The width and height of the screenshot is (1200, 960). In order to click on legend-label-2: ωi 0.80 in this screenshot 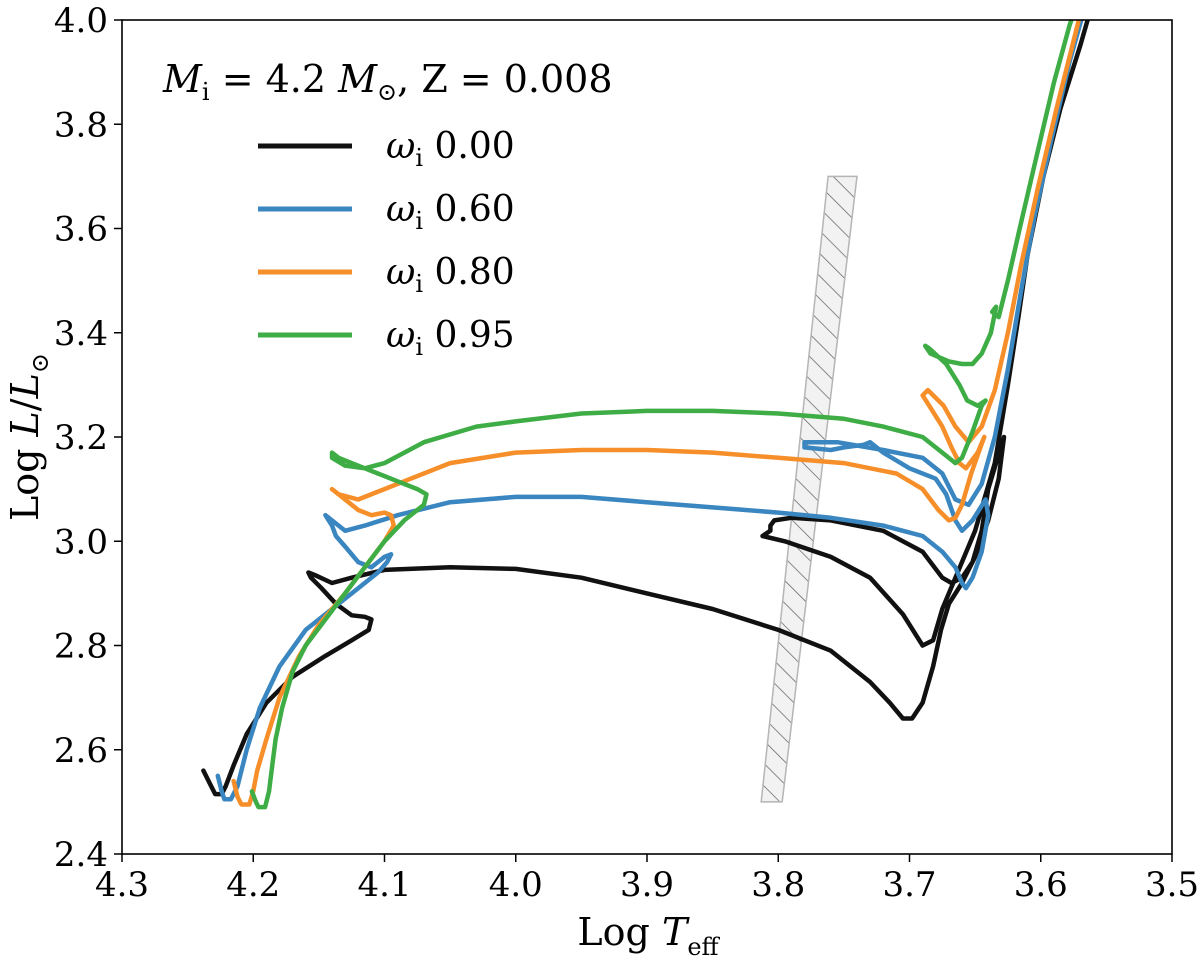, I will do `click(450, 275)`.